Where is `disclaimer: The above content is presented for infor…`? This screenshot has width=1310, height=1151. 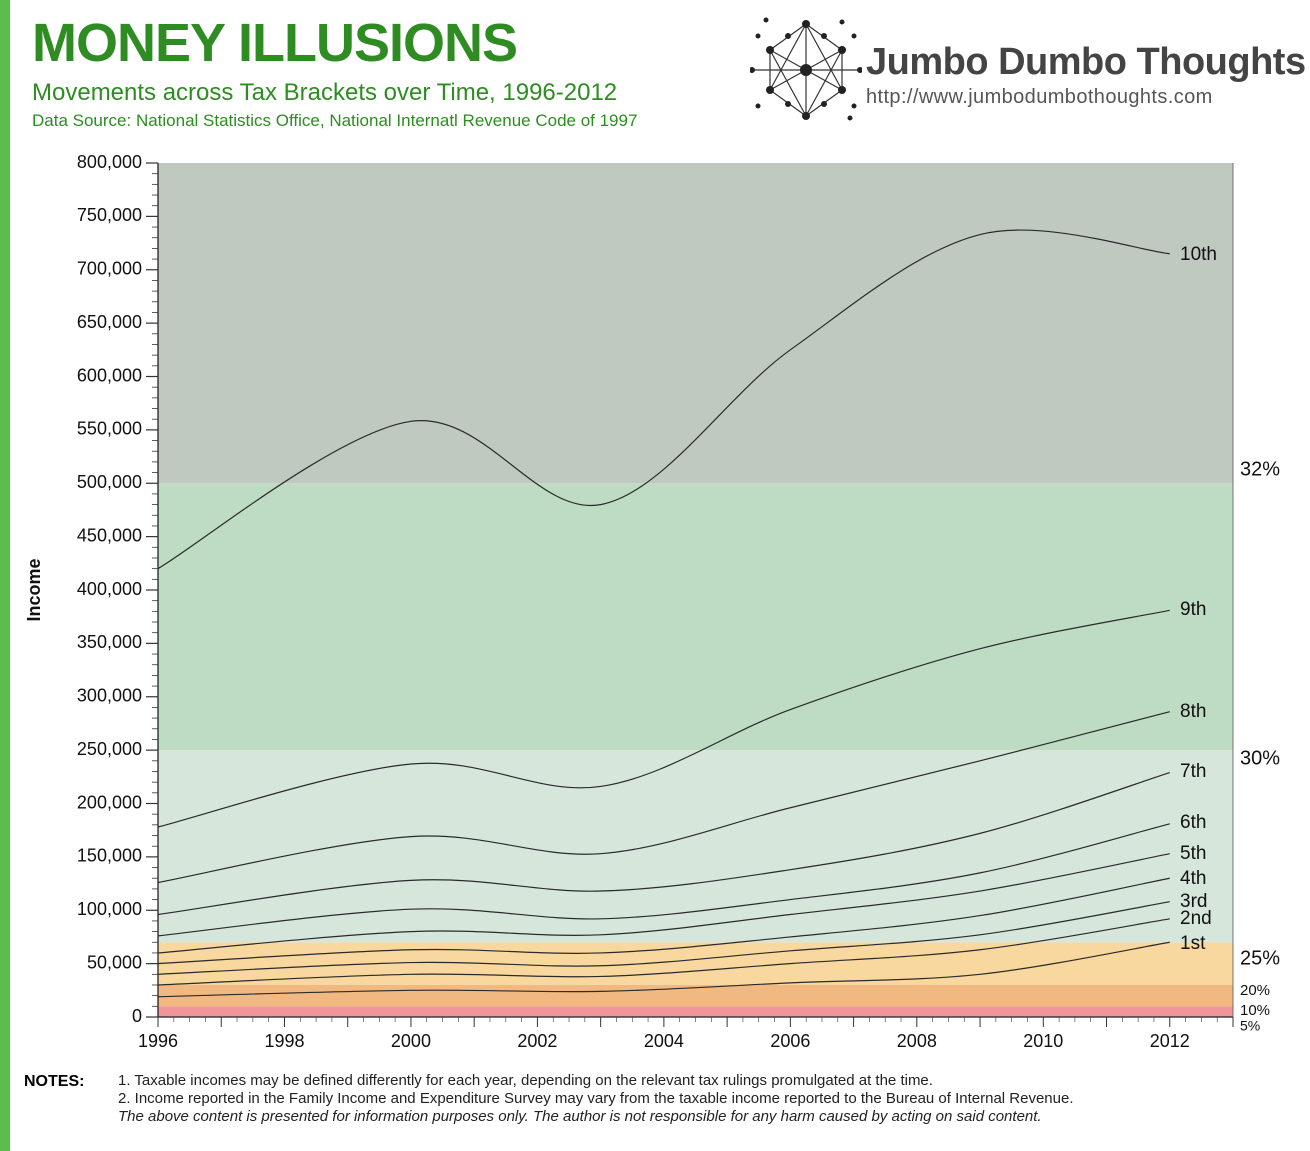
disclaimer: The above content is presented for infor… is located at coordinates (580, 1116).